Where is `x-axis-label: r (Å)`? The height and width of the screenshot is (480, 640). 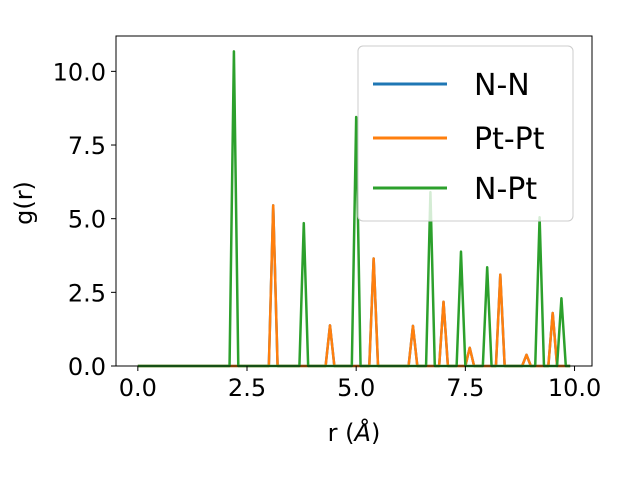 x-axis-label: r (Å) is located at coordinates (354, 432).